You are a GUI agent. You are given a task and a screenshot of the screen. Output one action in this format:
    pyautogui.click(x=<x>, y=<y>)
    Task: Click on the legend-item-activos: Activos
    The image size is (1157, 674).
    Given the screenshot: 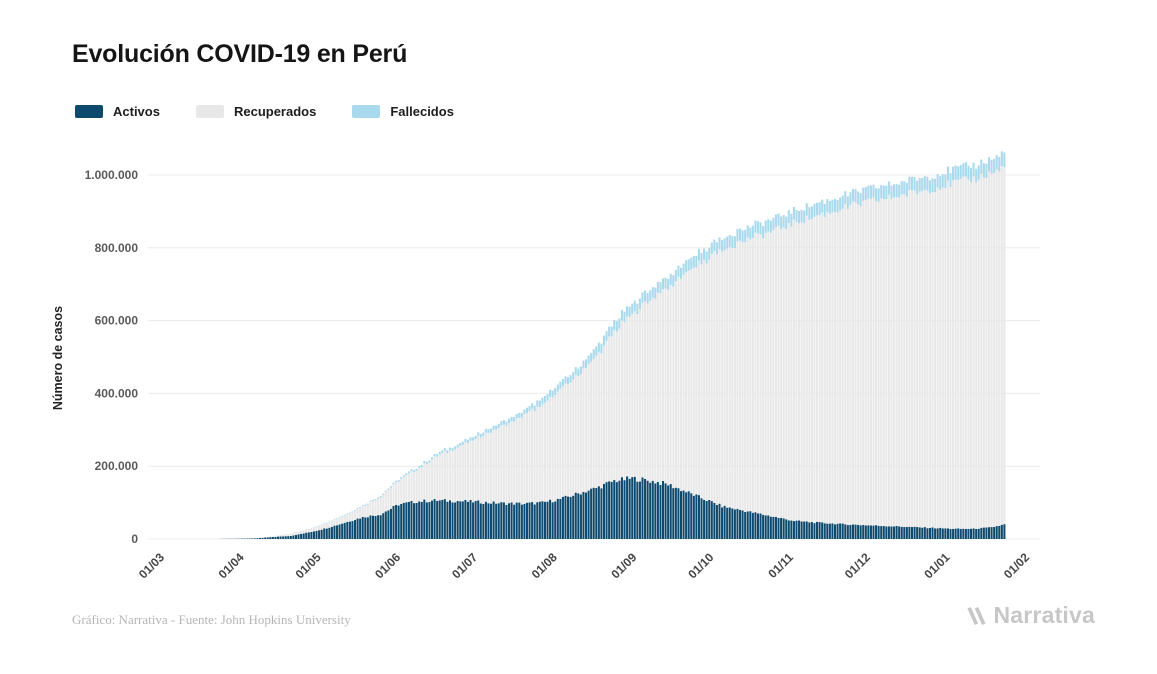 What is the action you would take?
    pyautogui.click(x=117, y=111)
    